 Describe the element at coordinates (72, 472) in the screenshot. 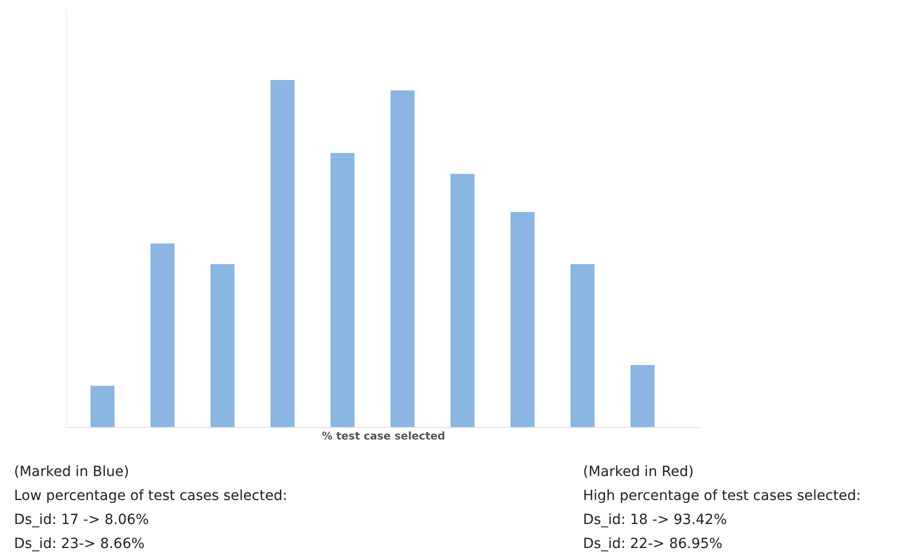

I see `text: (Marked in Blue)` at that location.